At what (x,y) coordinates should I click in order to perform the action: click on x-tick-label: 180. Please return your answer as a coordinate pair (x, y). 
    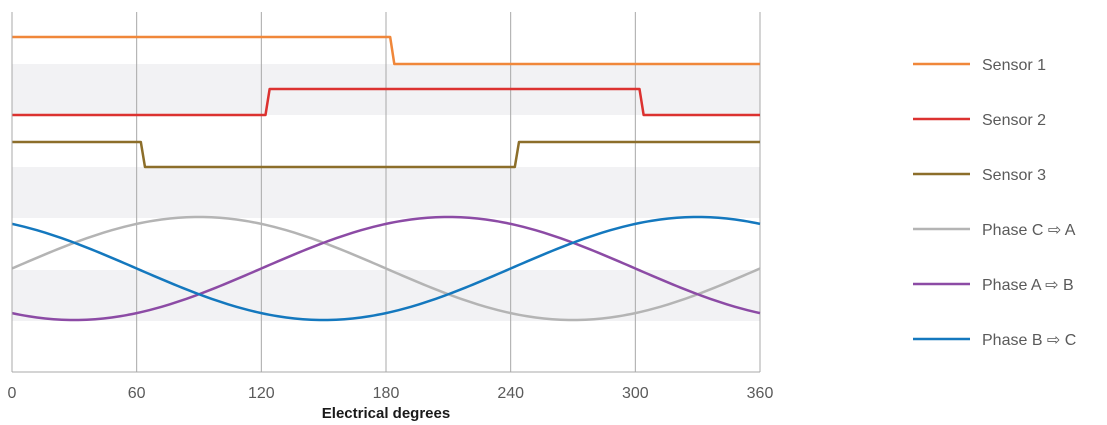
    Looking at the image, I should click on (386, 393).